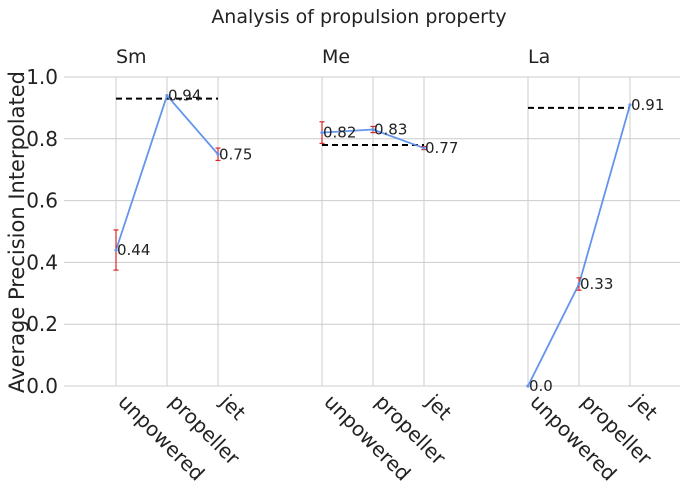 The image size is (691, 481). What do you see at coordinates (131, 57) in the screenshot?
I see `group-label: Sm` at bounding box center [131, 57].